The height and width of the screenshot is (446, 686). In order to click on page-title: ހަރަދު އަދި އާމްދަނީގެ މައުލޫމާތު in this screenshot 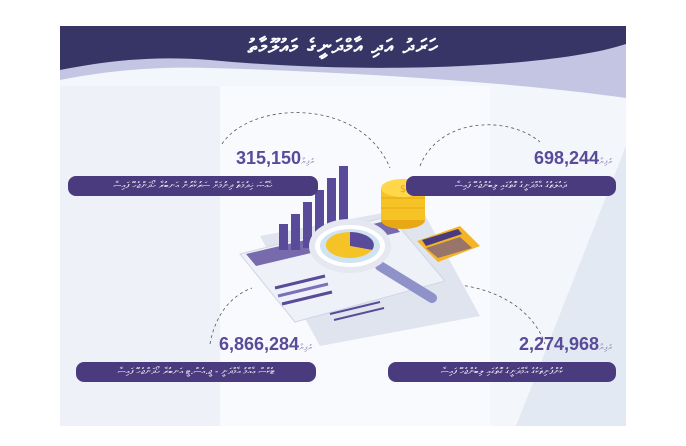, I will do `click(343, 46)`.